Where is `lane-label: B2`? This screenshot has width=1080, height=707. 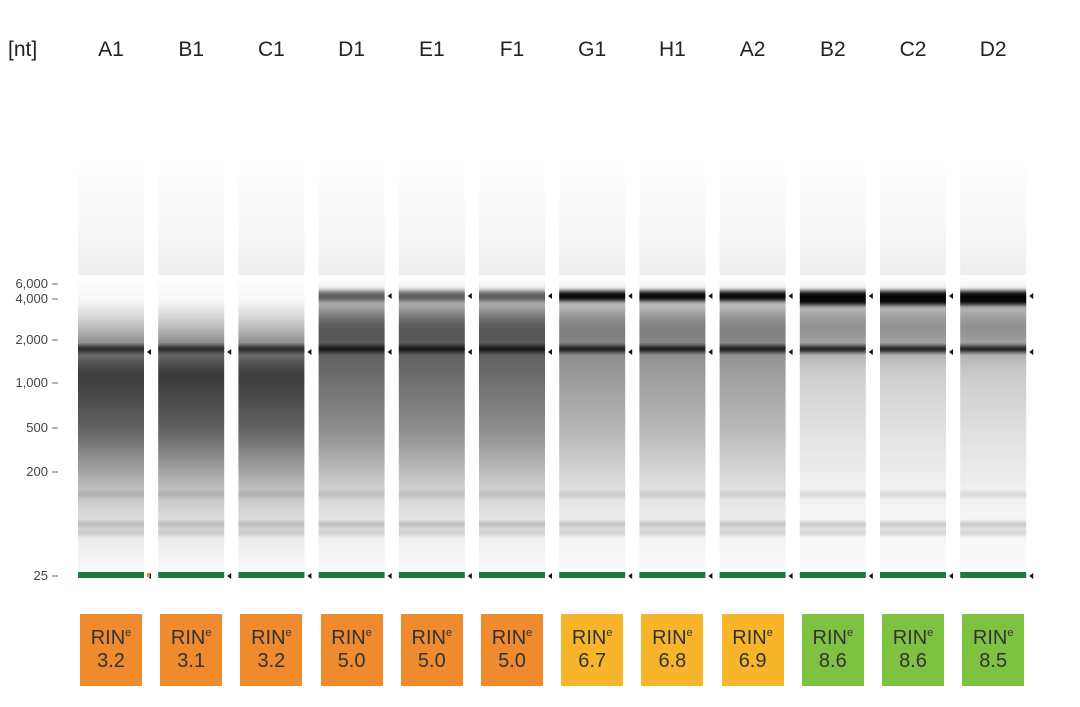
lane-label: B2 is located at coordinates (832, 49).